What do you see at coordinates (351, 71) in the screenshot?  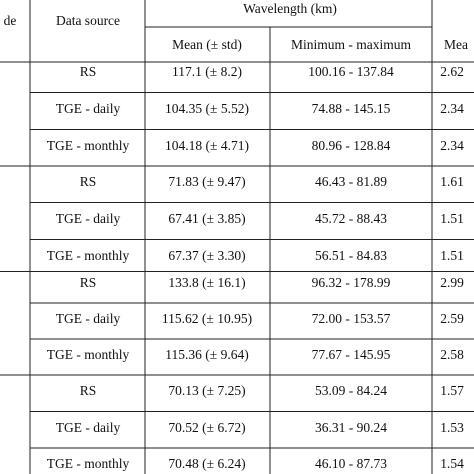 I see `cell: 100.16 - 137.84` at bounding box center [351, 71].